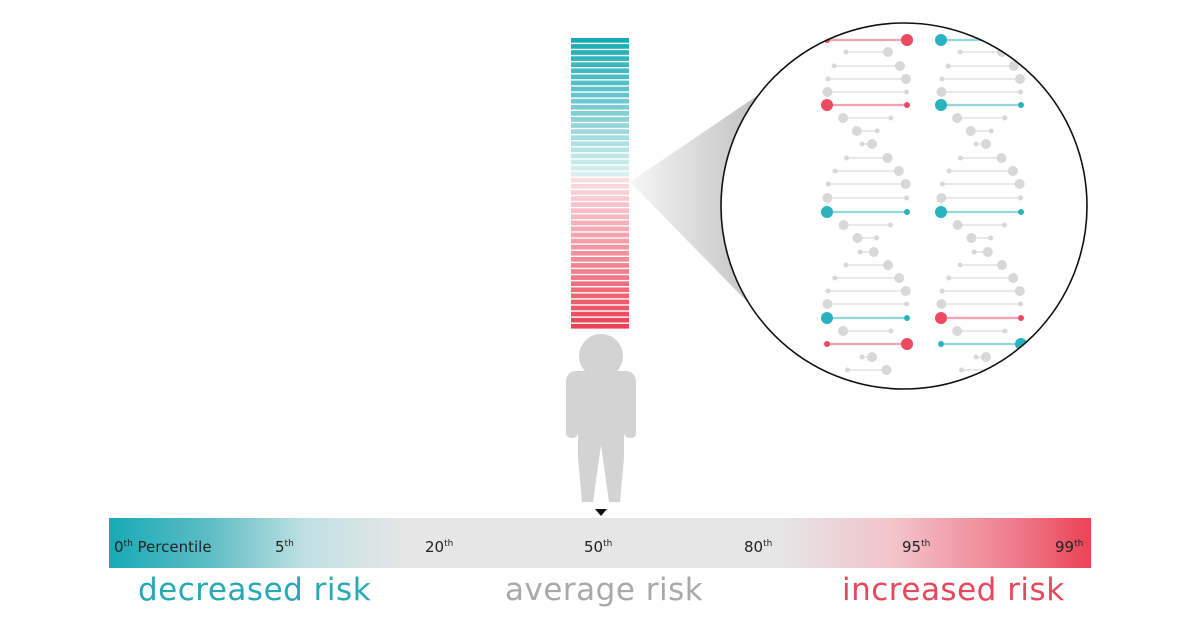 This screenshot has width=1200, height=630. Describe the element at coordinates (280, 547) in the screenshot. I see `tick-number: 5` at that location.